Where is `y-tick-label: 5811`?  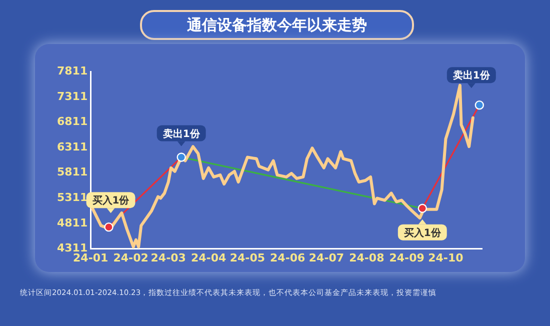 y-tick-label: 5811 is located at coordinates (72, 172).